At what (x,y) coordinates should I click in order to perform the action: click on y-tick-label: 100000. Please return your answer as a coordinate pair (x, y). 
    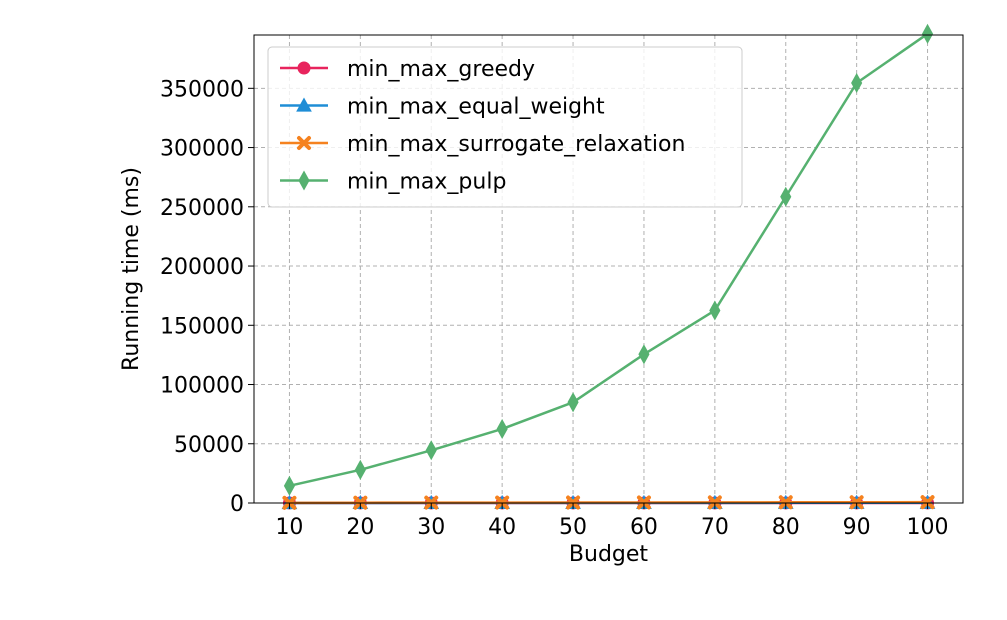
    Looking at the image, I should click on (202, 386).